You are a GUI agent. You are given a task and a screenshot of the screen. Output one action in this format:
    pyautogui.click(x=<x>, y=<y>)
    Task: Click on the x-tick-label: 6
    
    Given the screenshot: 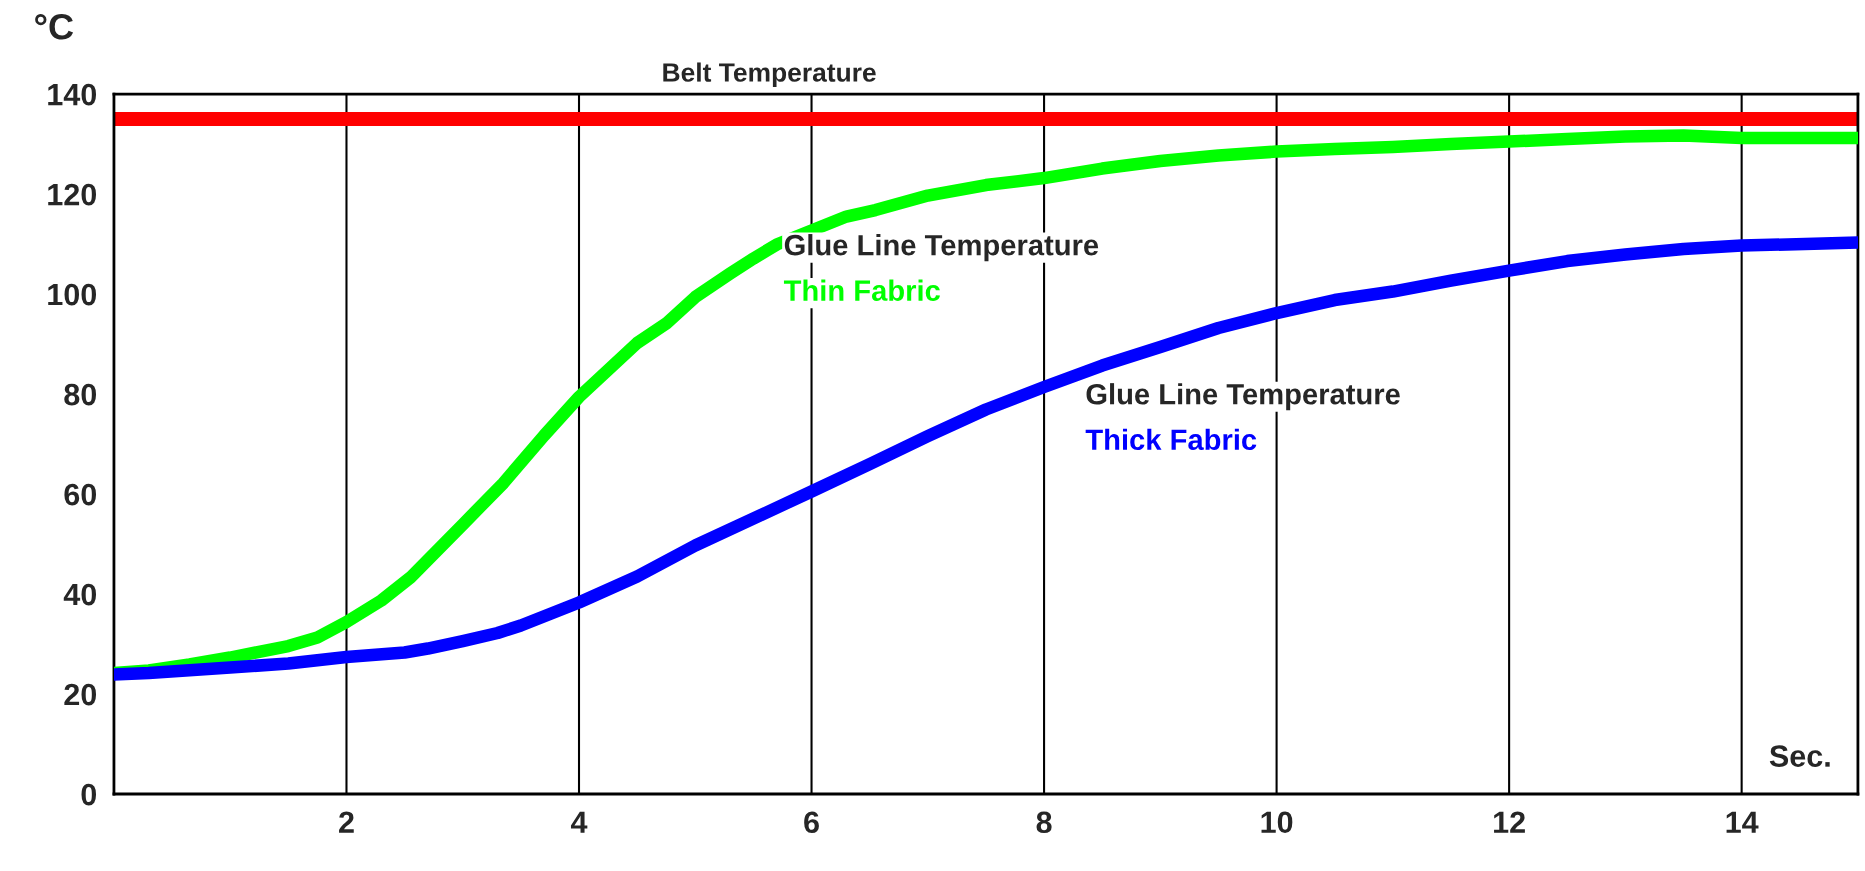 What is the action you would take?
    pyautogui.click(x=811, y=822)
    